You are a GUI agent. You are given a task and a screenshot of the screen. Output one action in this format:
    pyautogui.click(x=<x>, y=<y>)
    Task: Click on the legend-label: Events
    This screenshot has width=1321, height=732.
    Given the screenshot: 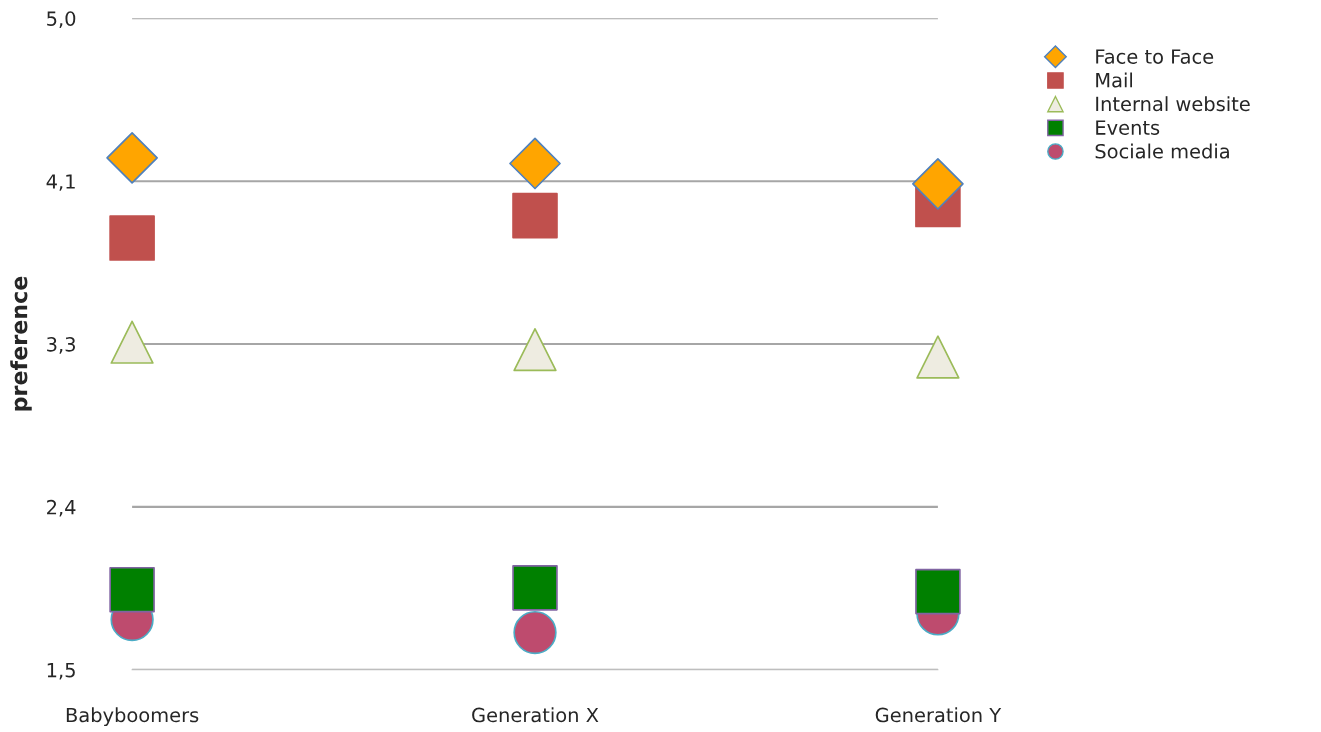 What is the action you would take?
    pyautogui.click(x=1128, y=127)
    